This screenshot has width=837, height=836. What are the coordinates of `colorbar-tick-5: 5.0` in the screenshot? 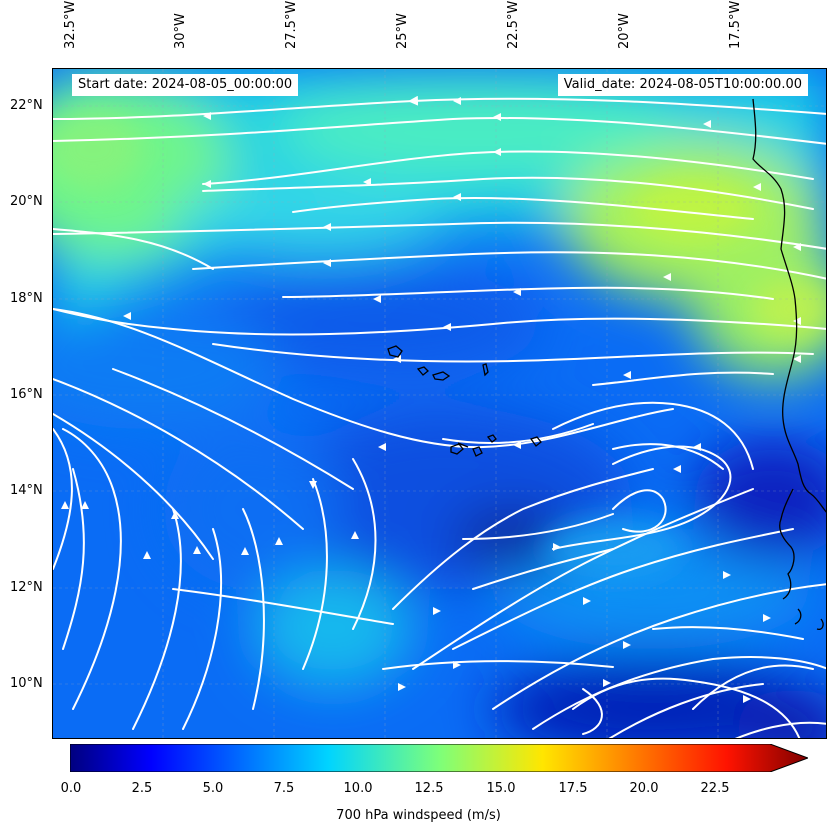 It's located at (213, 788).